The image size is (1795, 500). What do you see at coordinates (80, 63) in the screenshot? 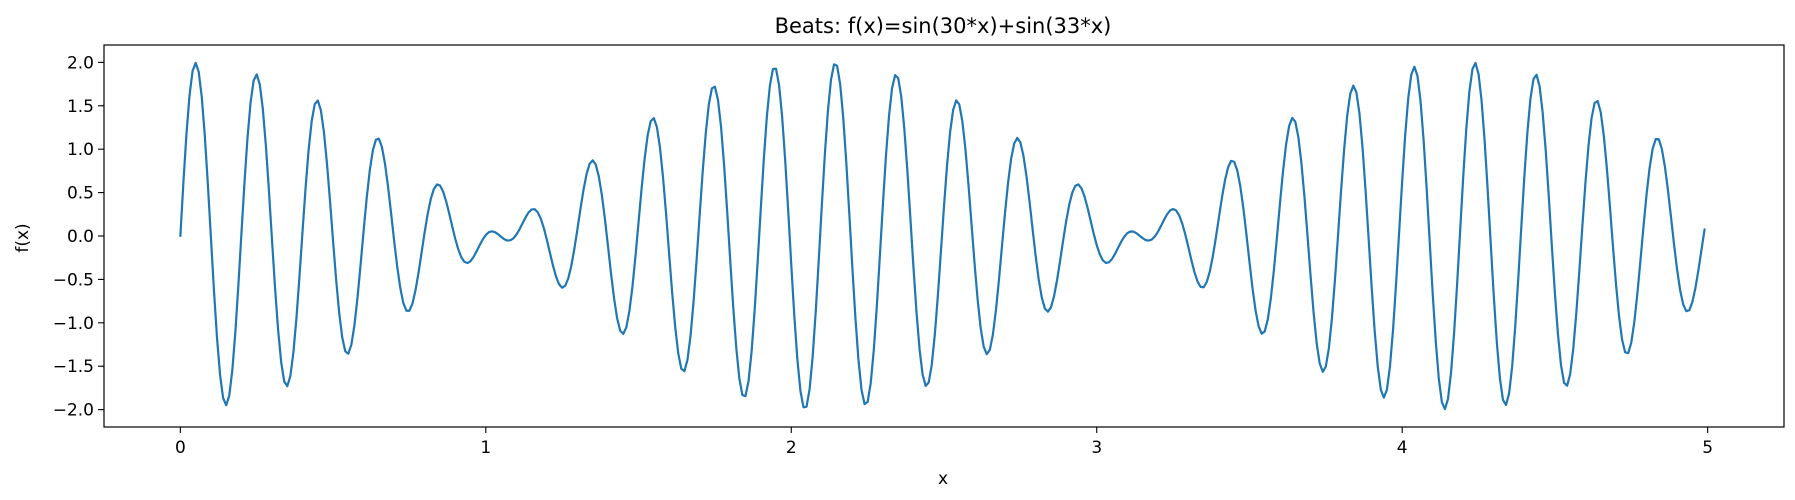
I see `y-tick-label: 2.0` at bounding box center [80, 63].